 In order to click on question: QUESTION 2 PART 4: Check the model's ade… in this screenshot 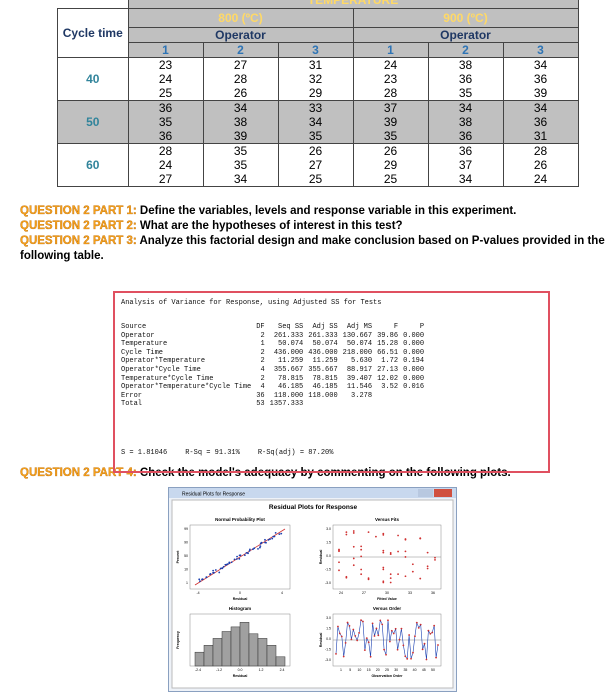, I will do `click(314, 473)`.